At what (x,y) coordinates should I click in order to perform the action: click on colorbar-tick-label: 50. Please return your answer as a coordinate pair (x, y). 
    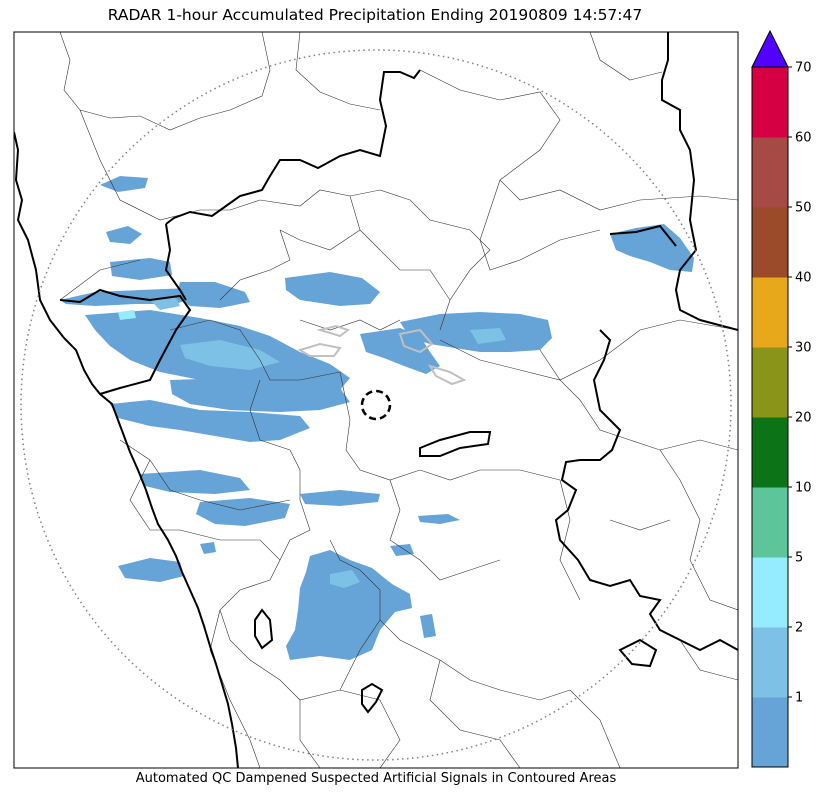
    Looking at the image, I should click on (803, 208).